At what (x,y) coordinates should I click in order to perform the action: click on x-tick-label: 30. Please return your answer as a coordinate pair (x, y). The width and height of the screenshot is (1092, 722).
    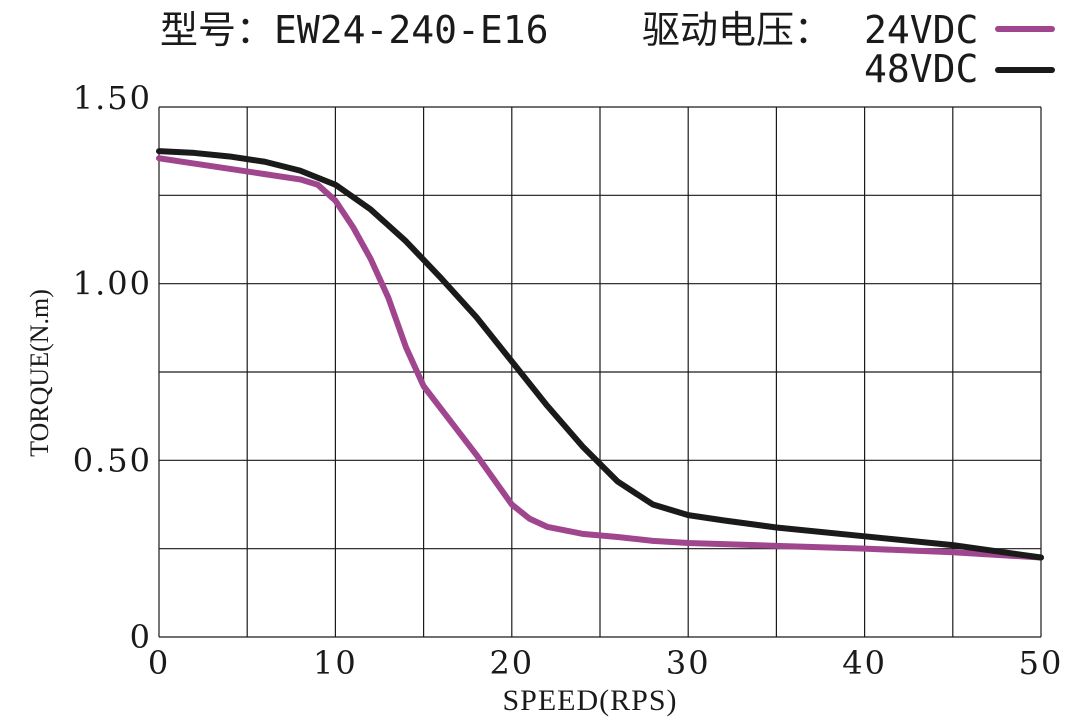
    Looking at the image, I should click on (688, 663).